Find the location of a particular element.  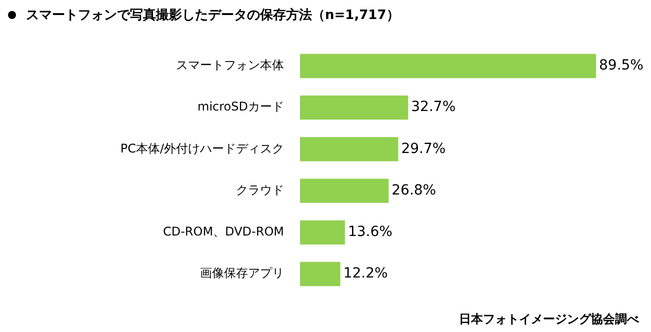

y-tick-label: スマートフォン本体 is located at coordinates (230, 65).